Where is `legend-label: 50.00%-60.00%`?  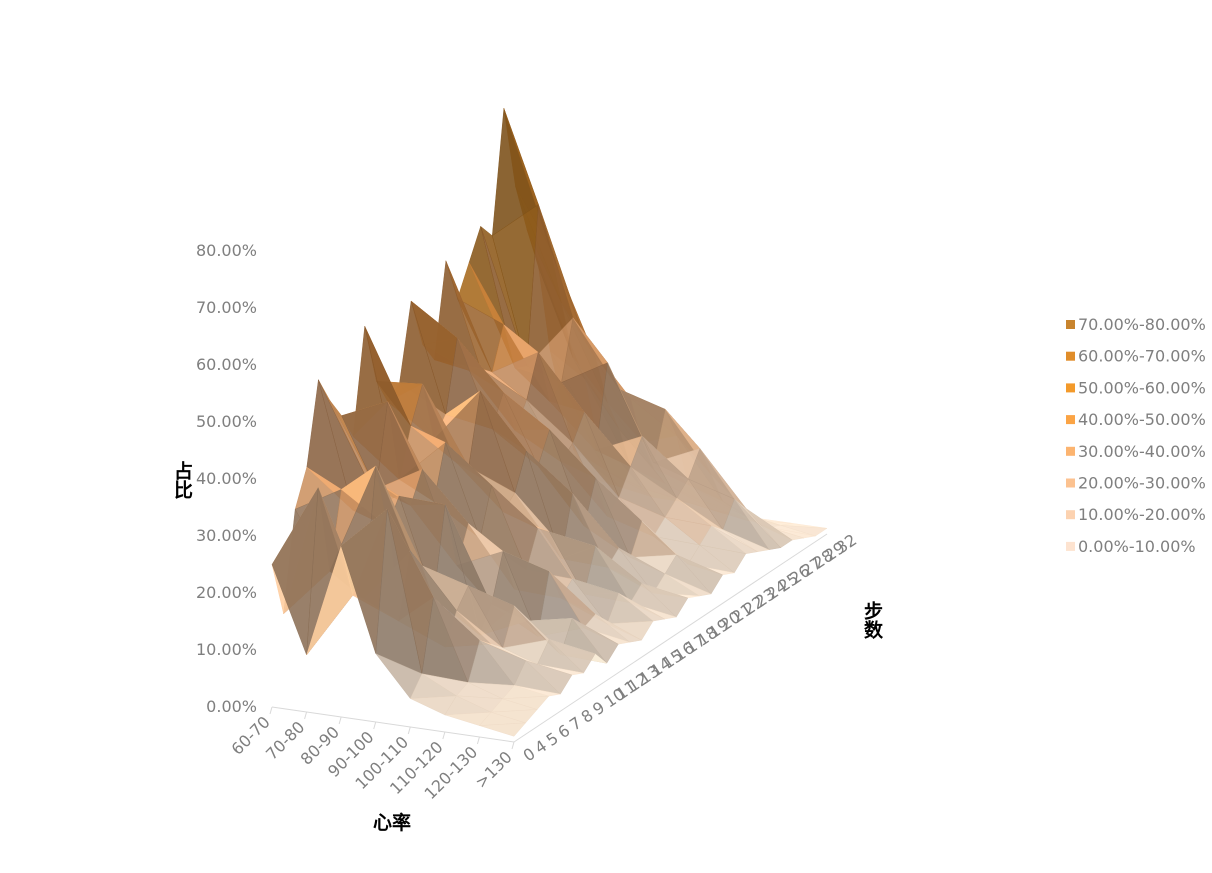 legend-label: 50.00%-60.00% is located at coordinates (1142, 387).